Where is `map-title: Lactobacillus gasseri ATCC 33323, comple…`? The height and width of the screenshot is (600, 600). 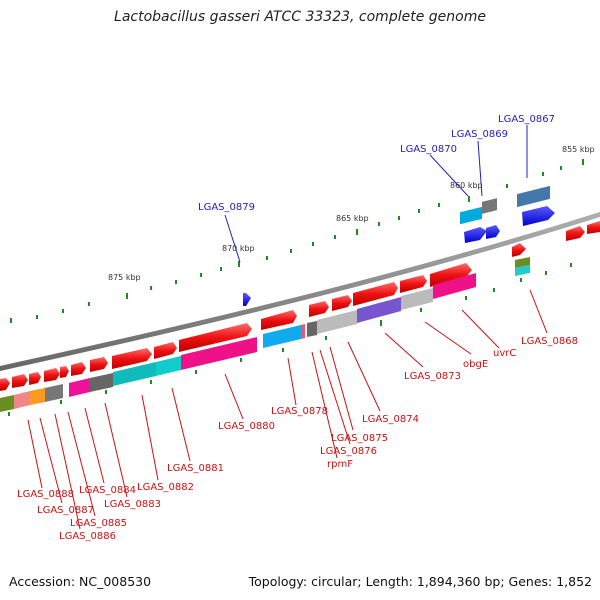
map-title: Lactobacillus gasseri ATCC 33323, comple… is located at coordinates (300, 17).